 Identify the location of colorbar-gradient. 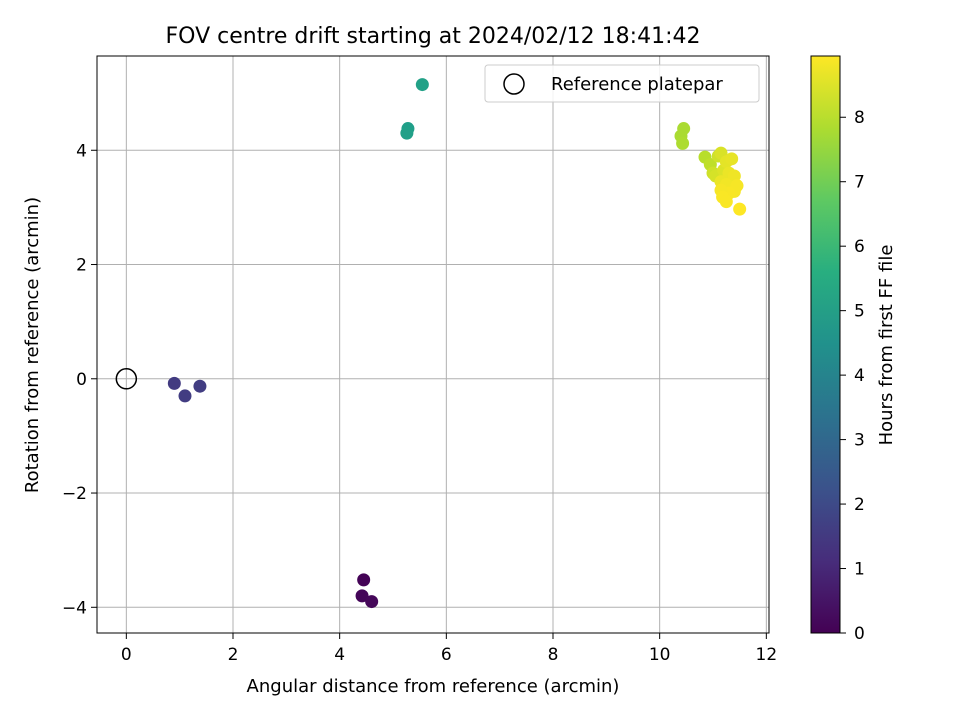
(825, 344).